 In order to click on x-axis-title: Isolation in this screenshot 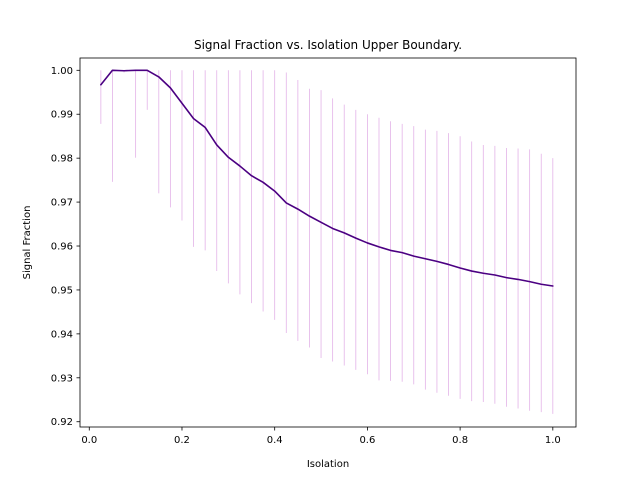, I will do `click(328, 464)`.